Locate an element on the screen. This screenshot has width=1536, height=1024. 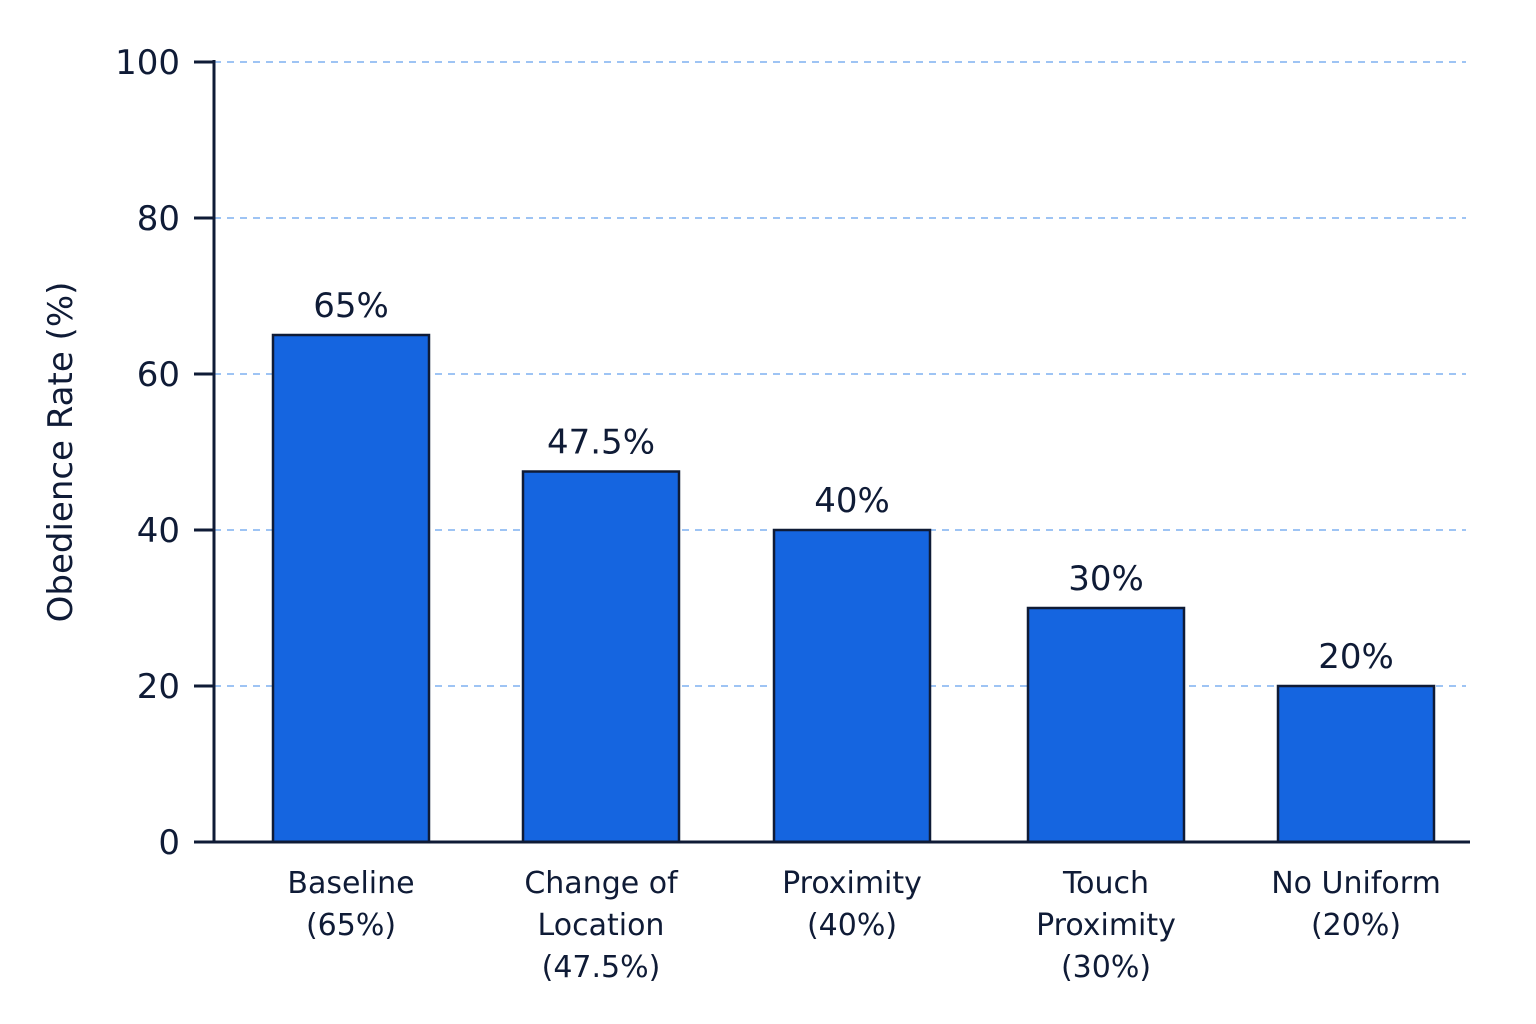
bar-value-label: 47.5% is located at coordinates (601, 443).